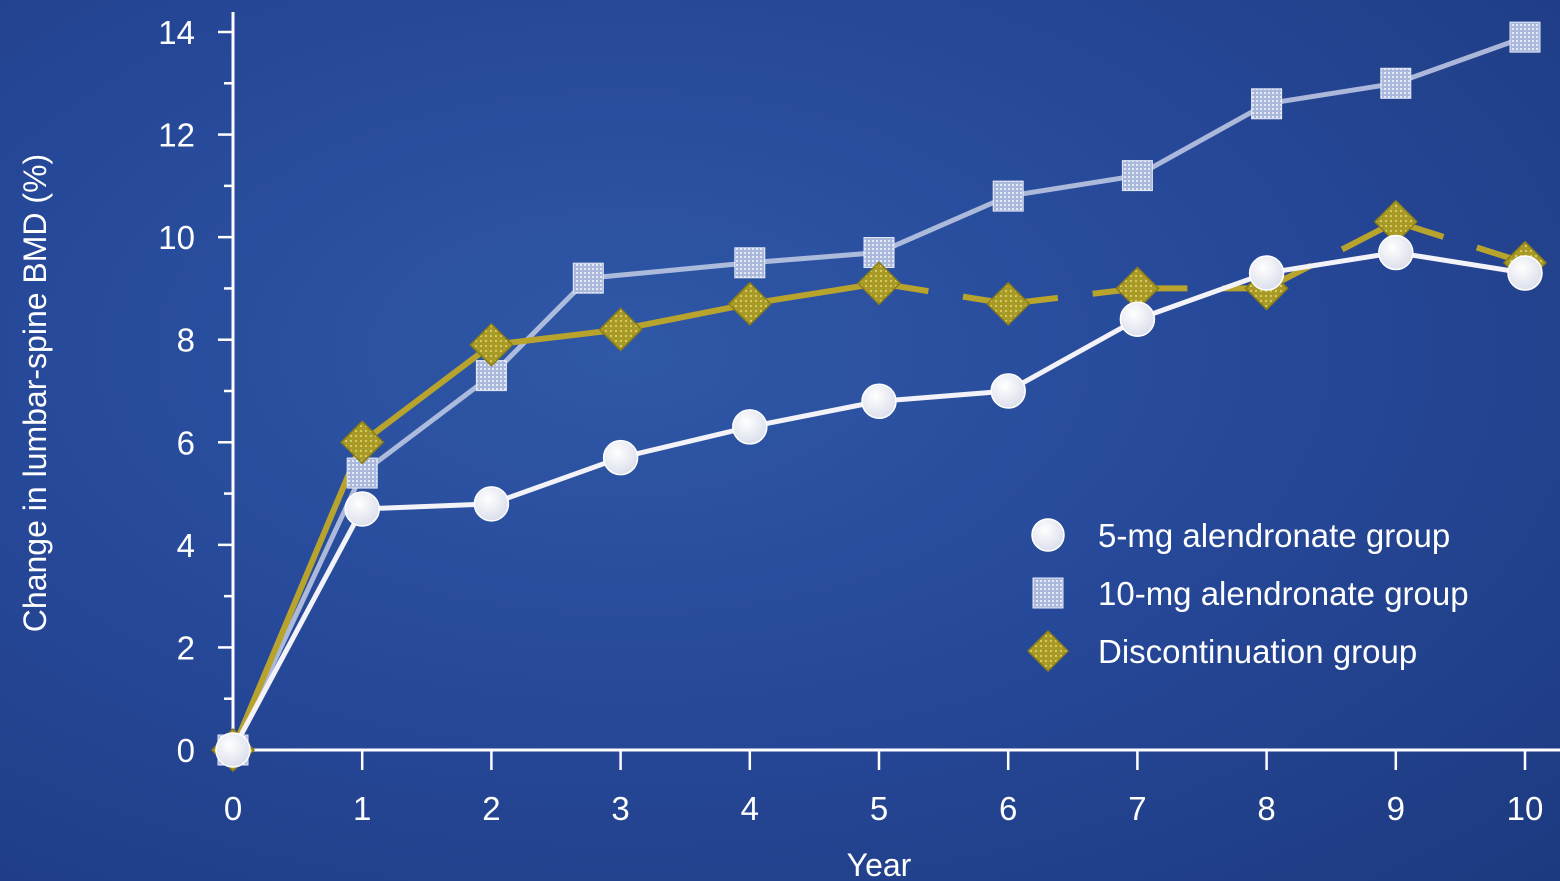 The image size is (1560, 881). Describe the element at coordinates (750, 808) in the screenshot. I see `x-tick-label: 4` at that location.